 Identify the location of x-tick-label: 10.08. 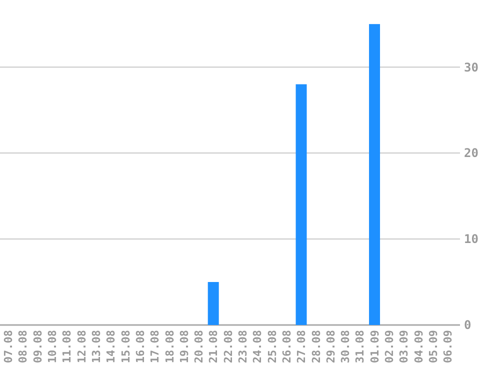
(53, 347).